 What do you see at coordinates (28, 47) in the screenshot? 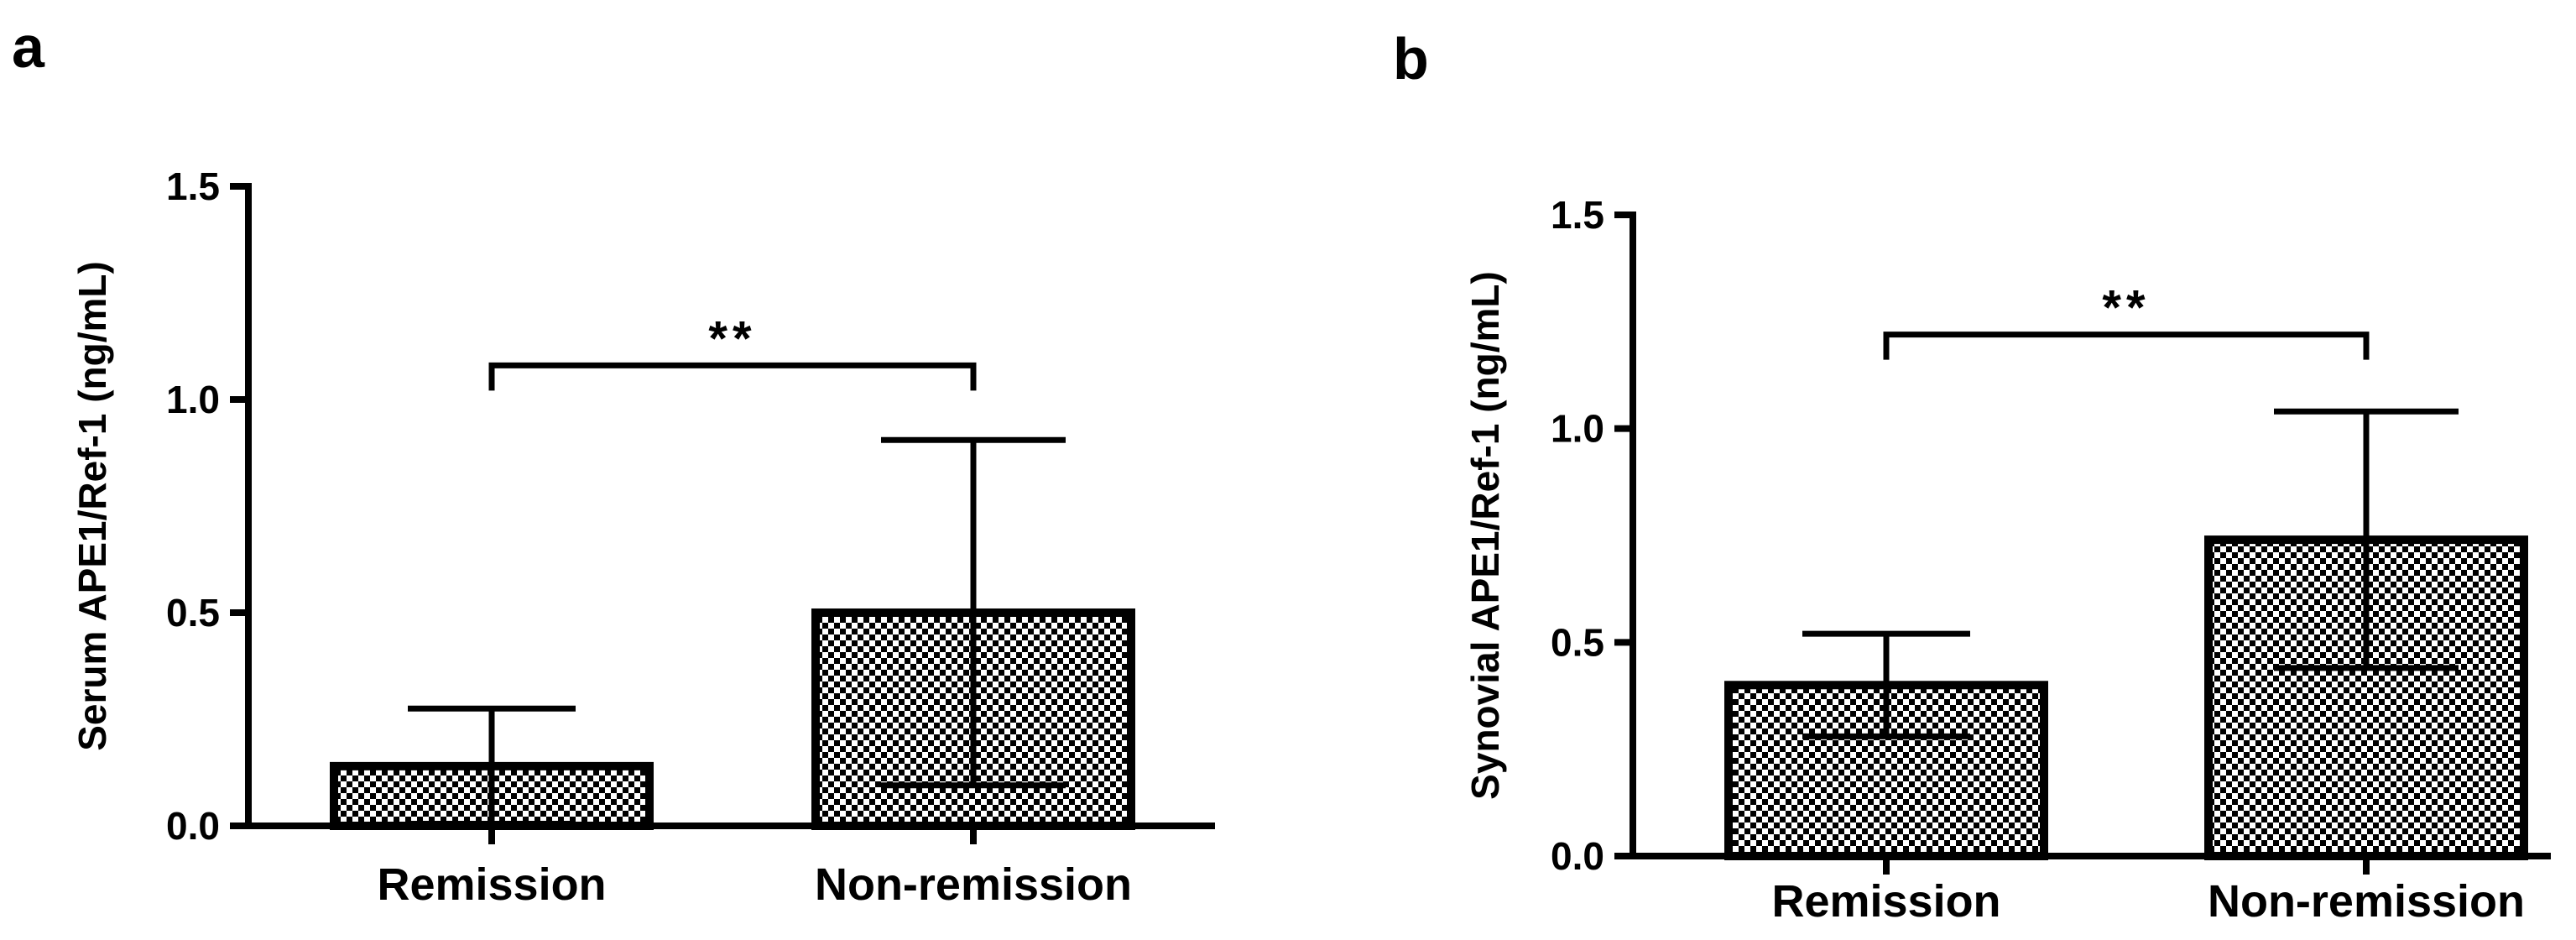
I see `panel-letter: a` at bounding box center [28, 47].